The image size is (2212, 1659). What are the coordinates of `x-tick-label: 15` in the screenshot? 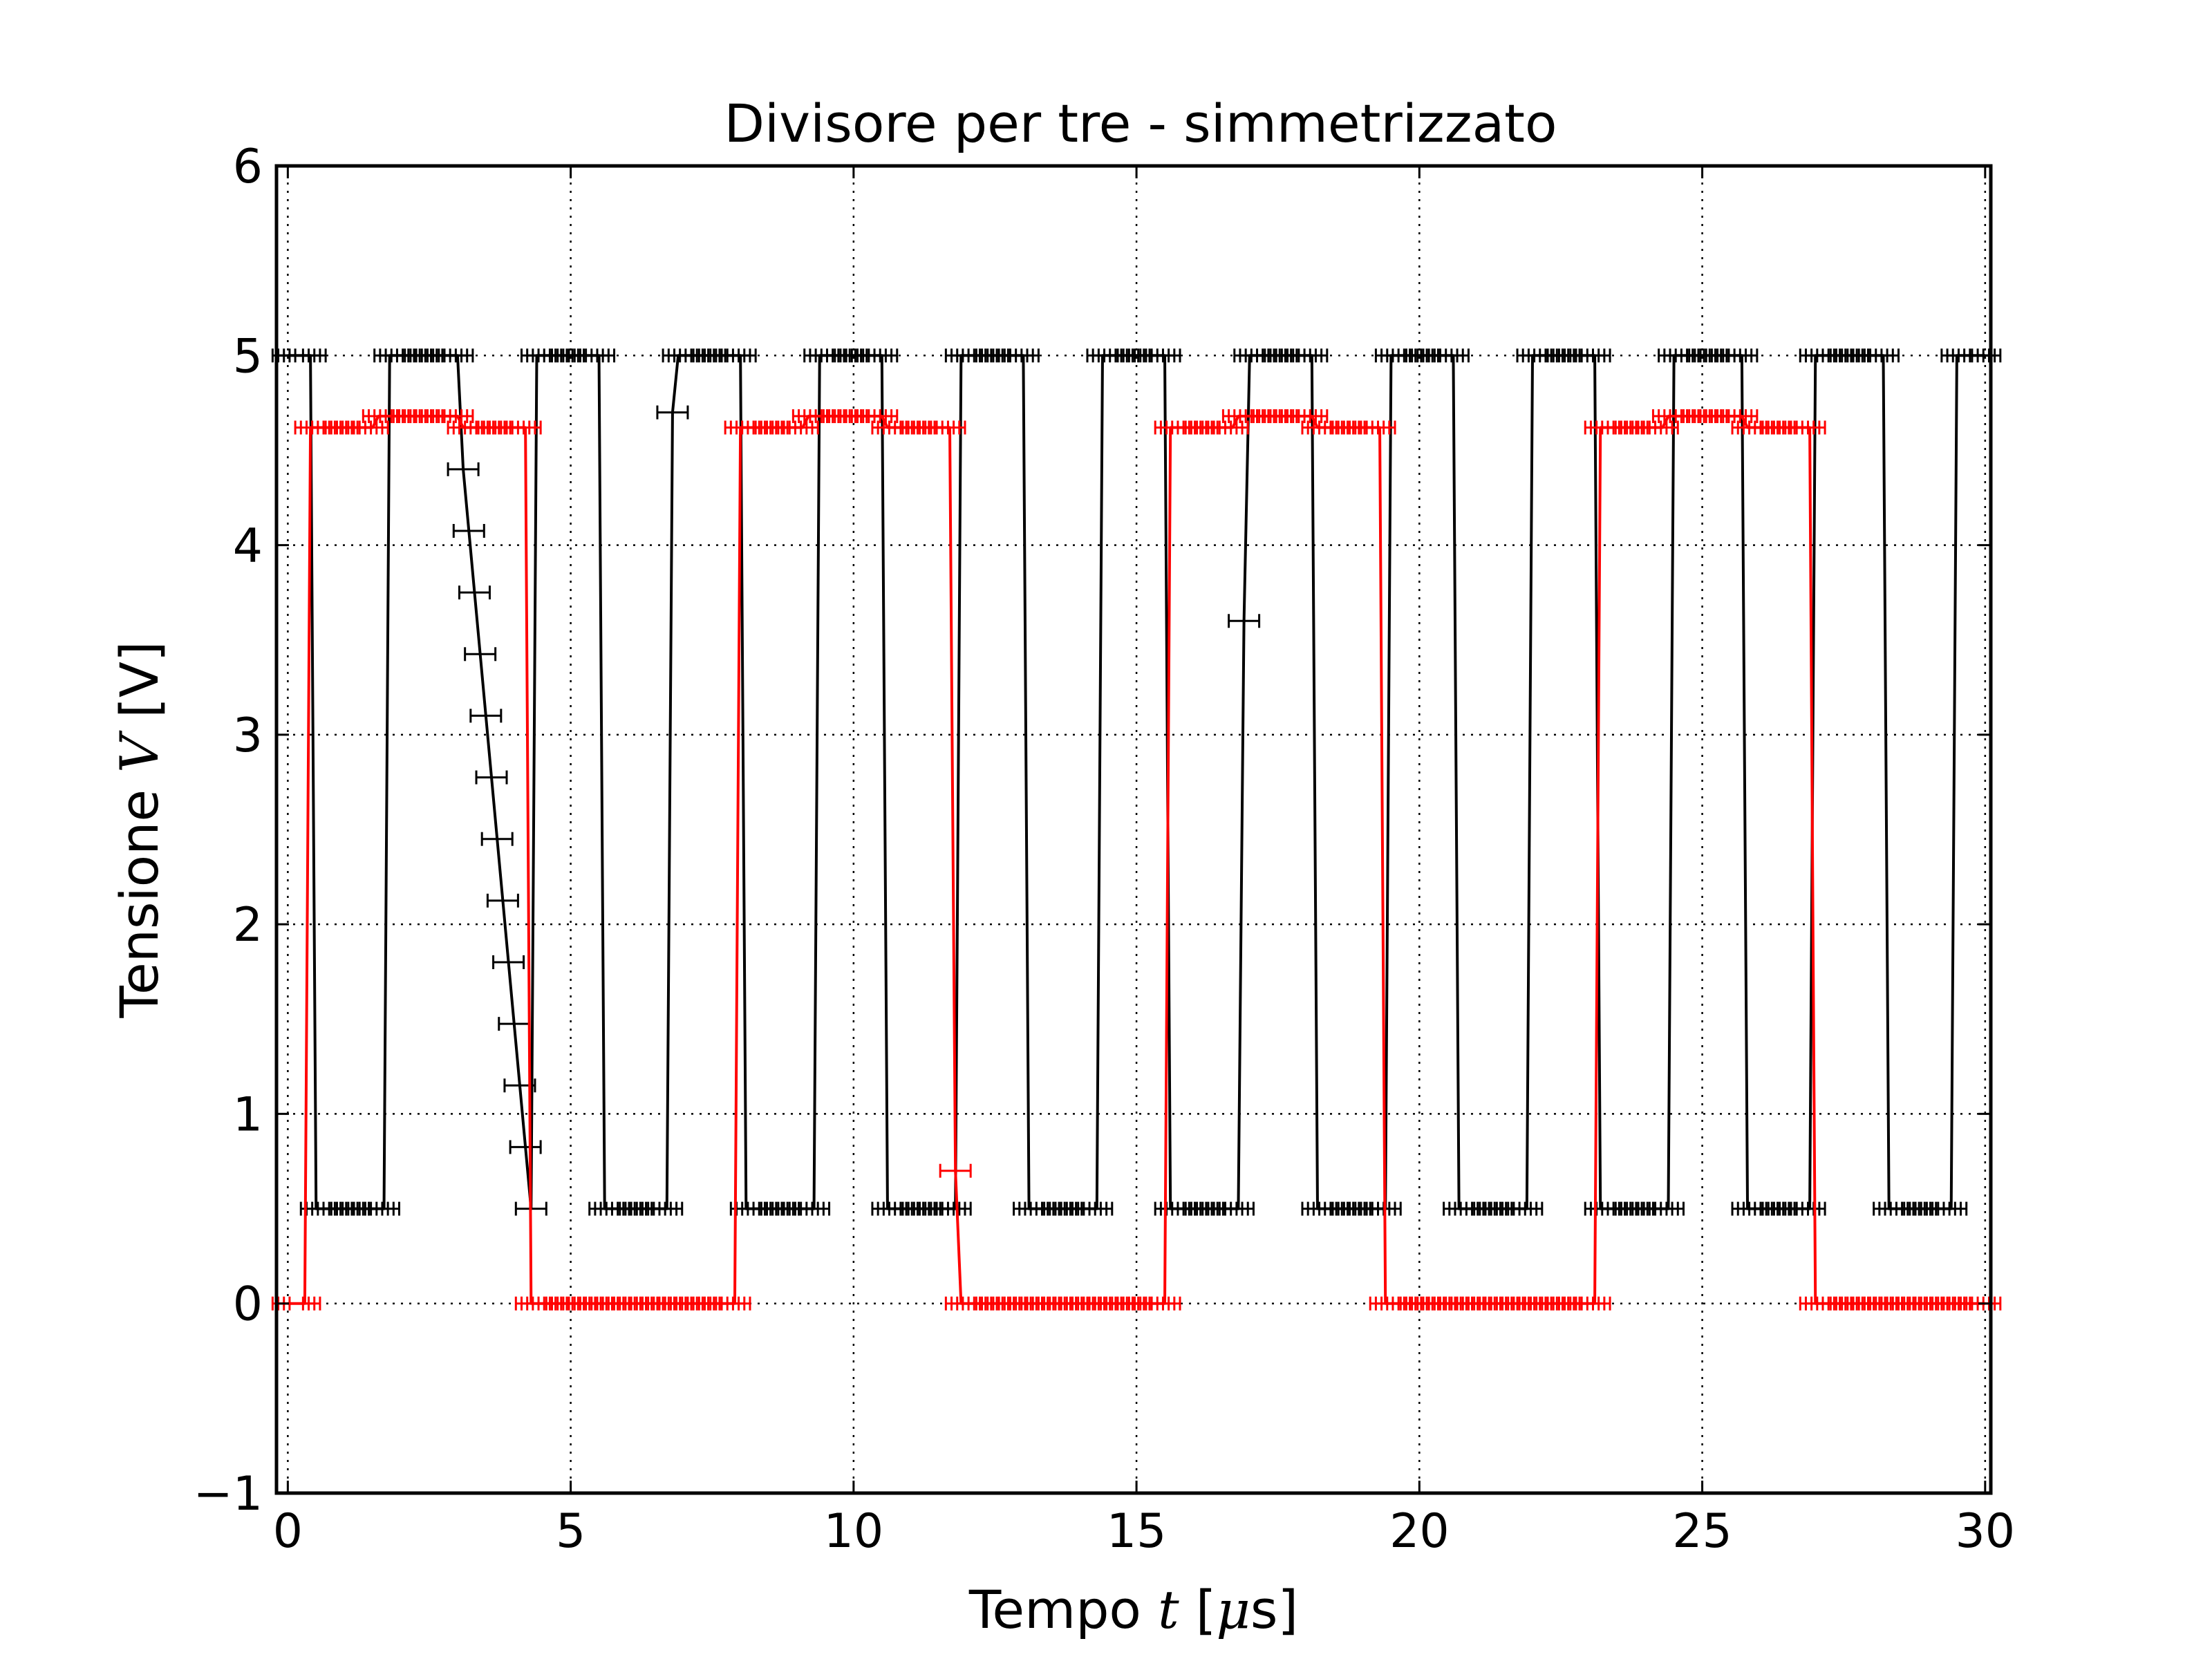 It's located at (1137, 1531).